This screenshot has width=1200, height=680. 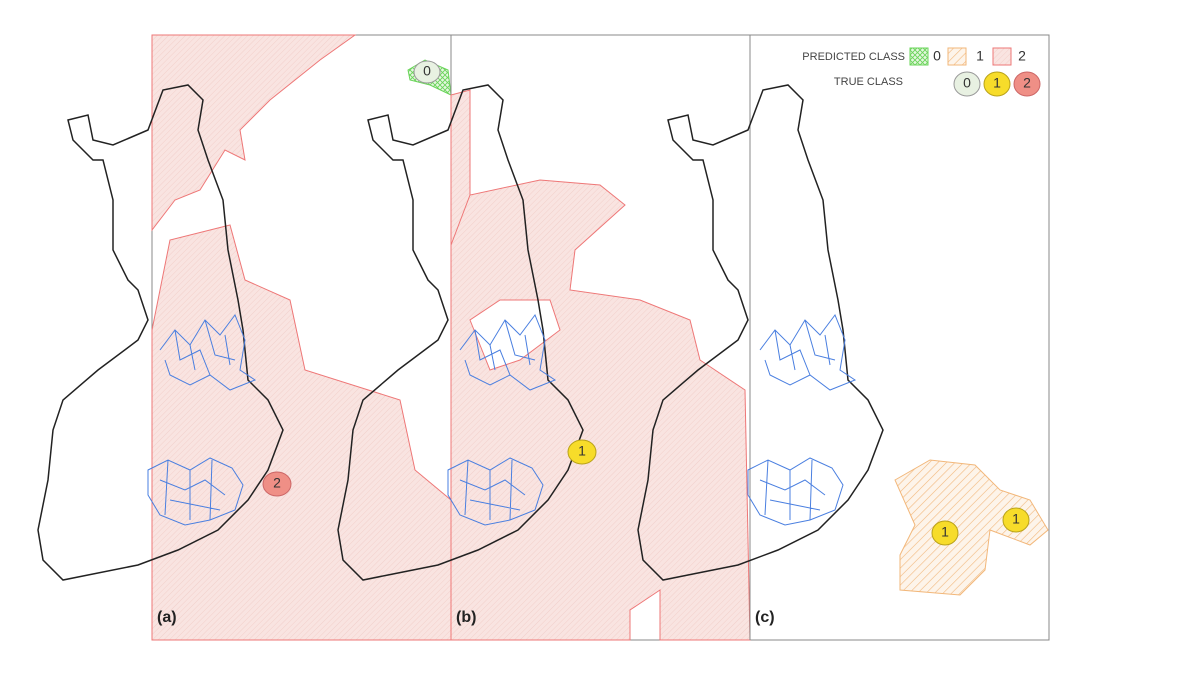 I want to click on panel-label: (c), so click(x=765, y=617).